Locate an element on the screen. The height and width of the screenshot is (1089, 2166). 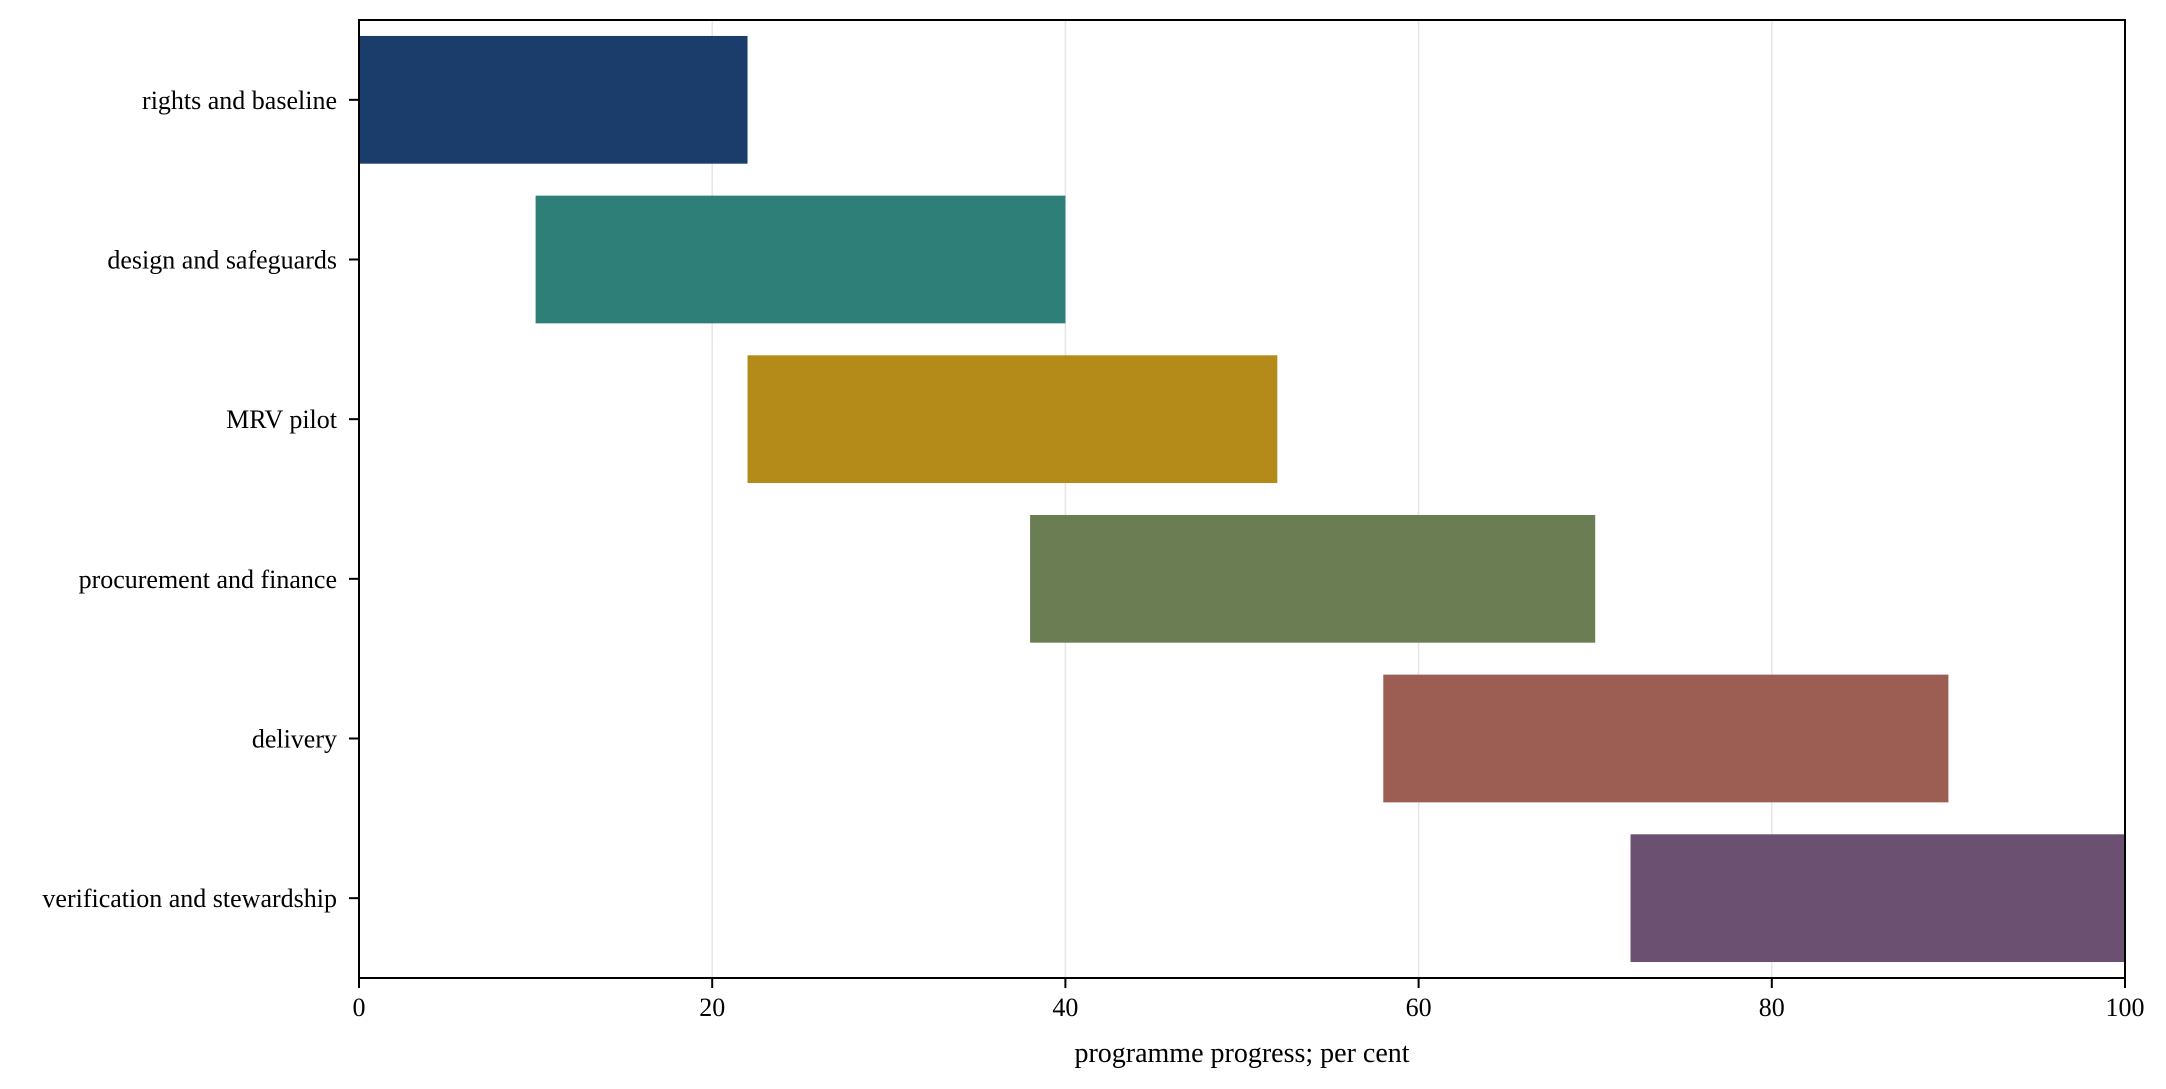
y-tick-label: verification and stewardship is located at coordinates (189, 898).